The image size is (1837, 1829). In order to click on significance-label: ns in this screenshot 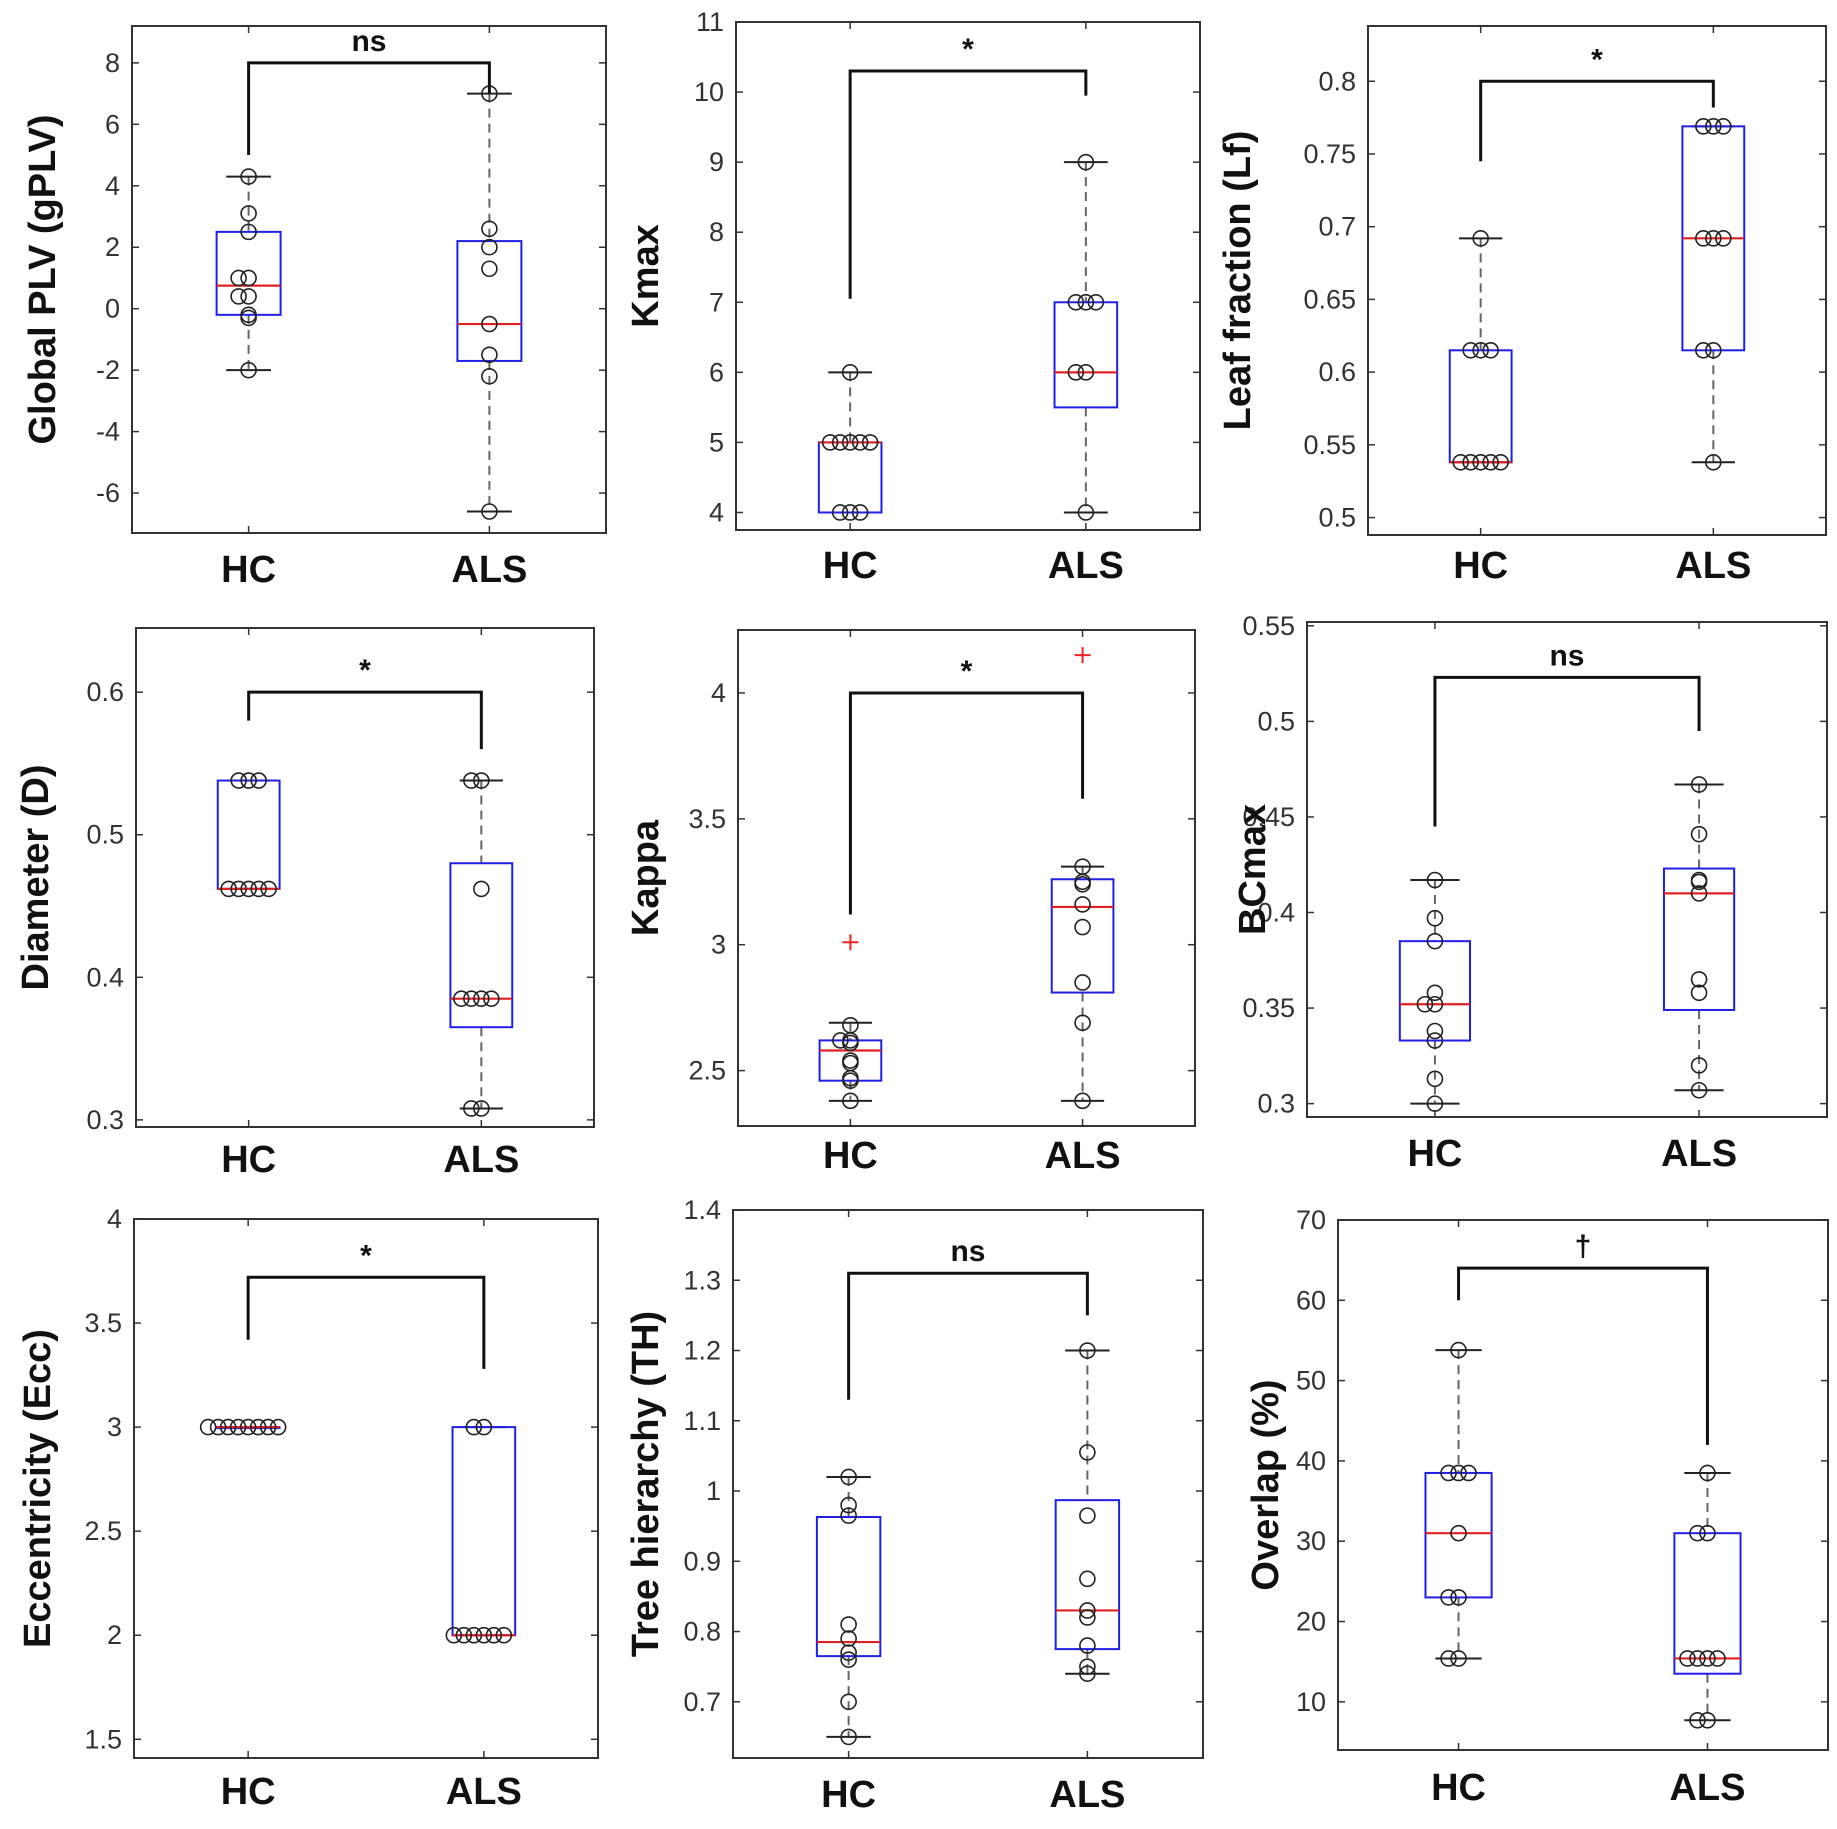, I will do `click(967, 1251)`.